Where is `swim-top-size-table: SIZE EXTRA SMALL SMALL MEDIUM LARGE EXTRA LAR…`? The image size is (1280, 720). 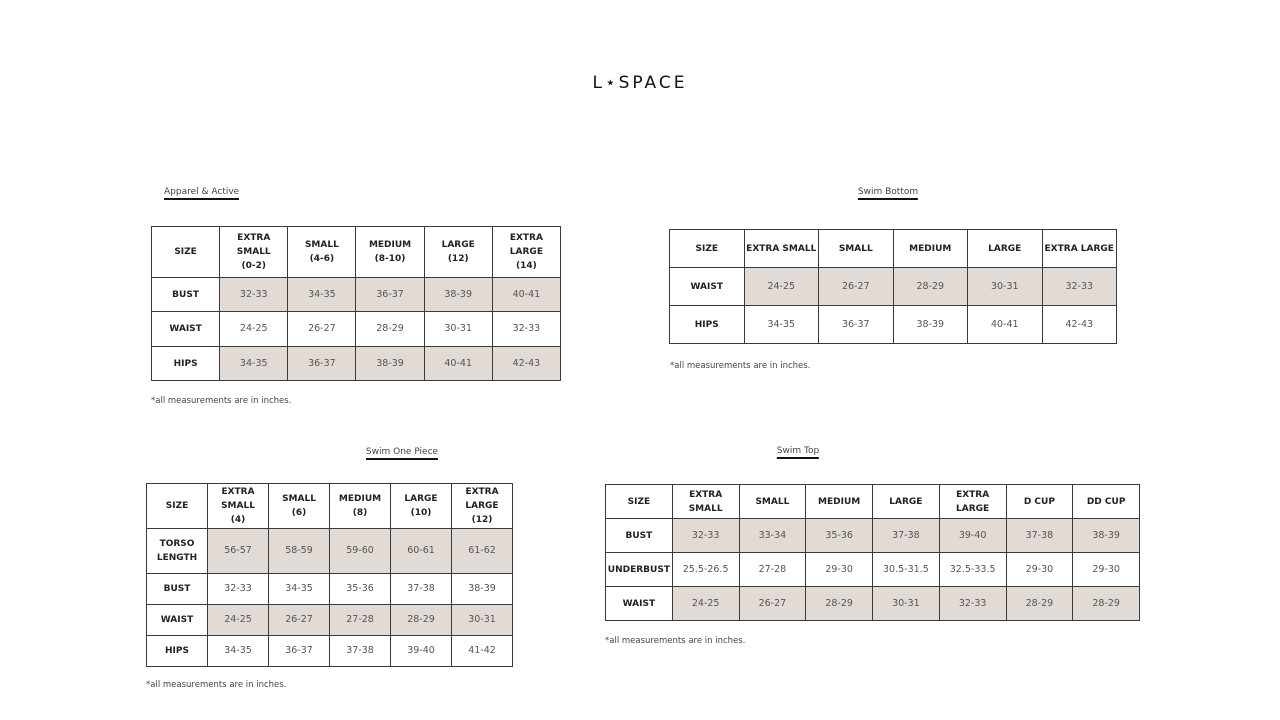
swim-top-size-table: SIZE EXTRA SMALL SMALL MEDIUM LARGE EXTRA LAR… is located at coordinates (872, 552).